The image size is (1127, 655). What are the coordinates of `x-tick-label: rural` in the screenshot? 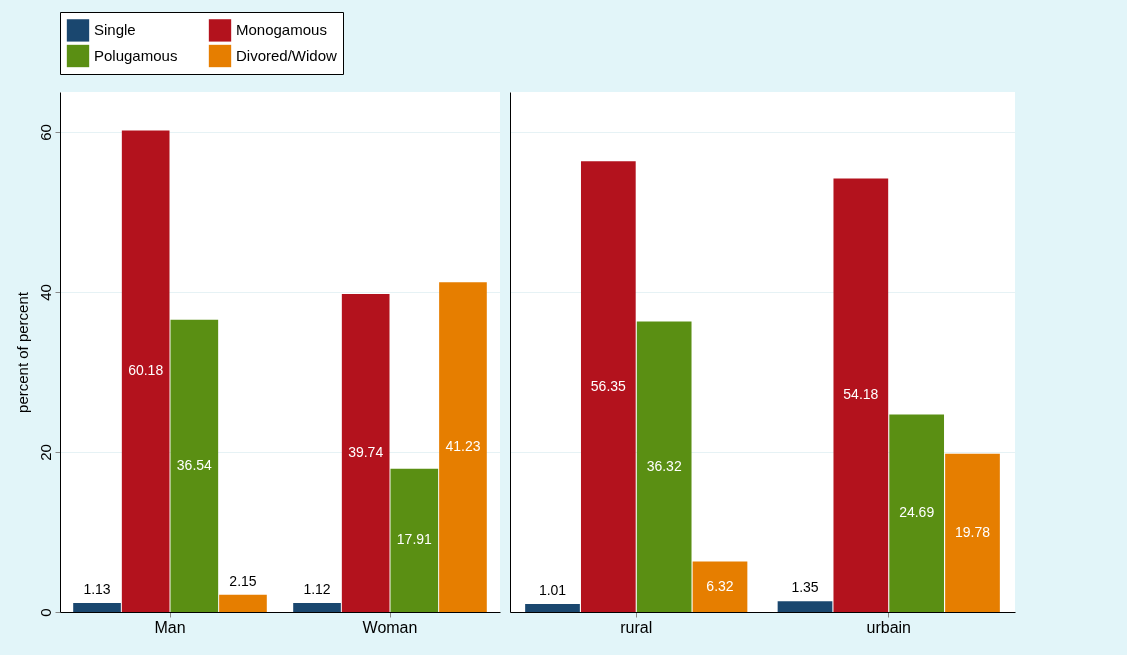 It's located at (636, 627).